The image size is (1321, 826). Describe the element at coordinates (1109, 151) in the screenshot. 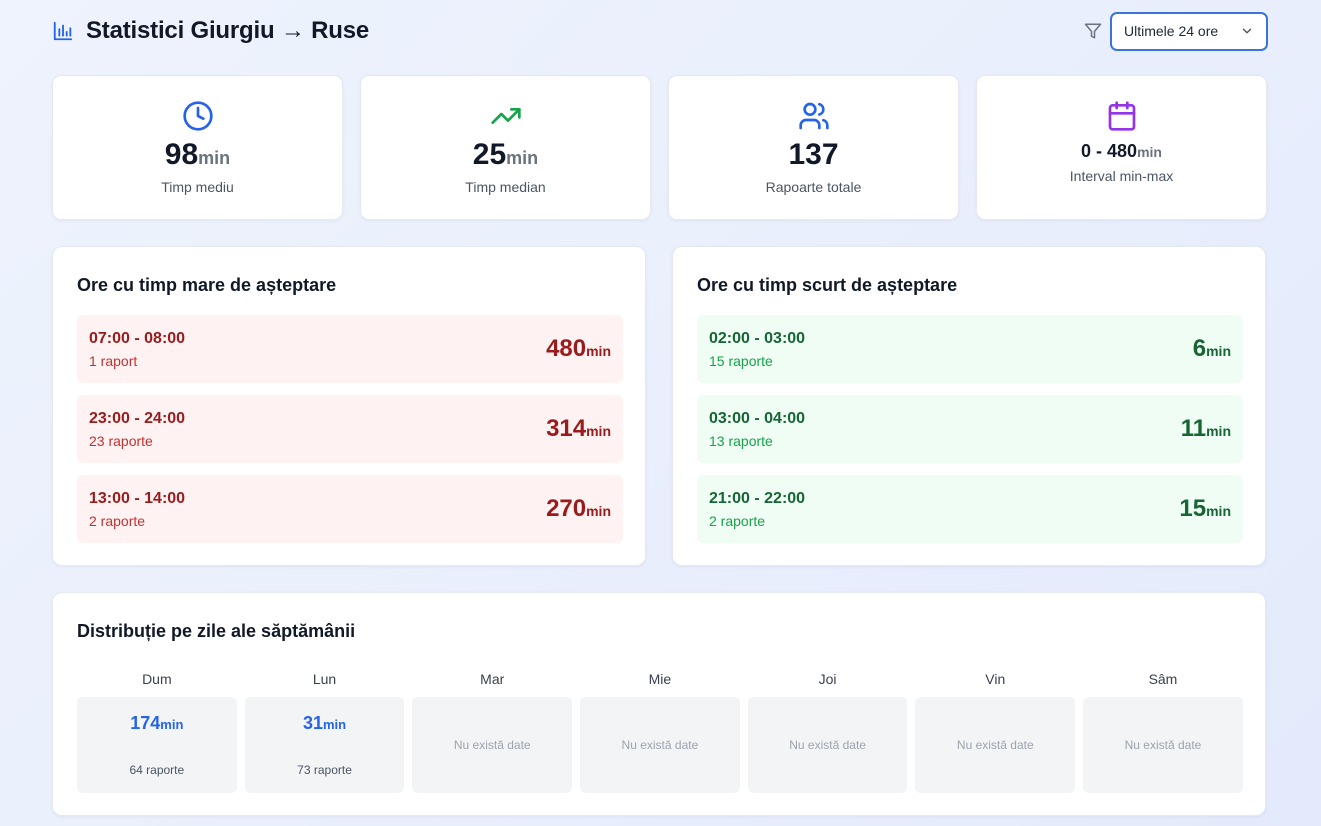

I see `stat-number: 0 - 480` at that location.